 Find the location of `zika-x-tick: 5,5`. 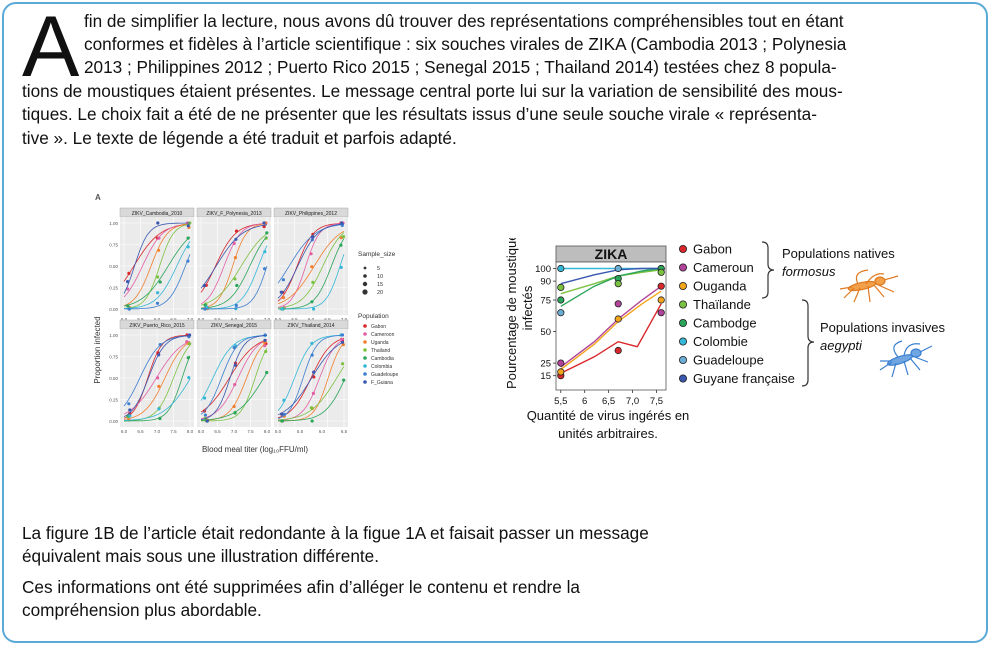

zika-x-tick: 5,5 is located at coordinates (560, 401).